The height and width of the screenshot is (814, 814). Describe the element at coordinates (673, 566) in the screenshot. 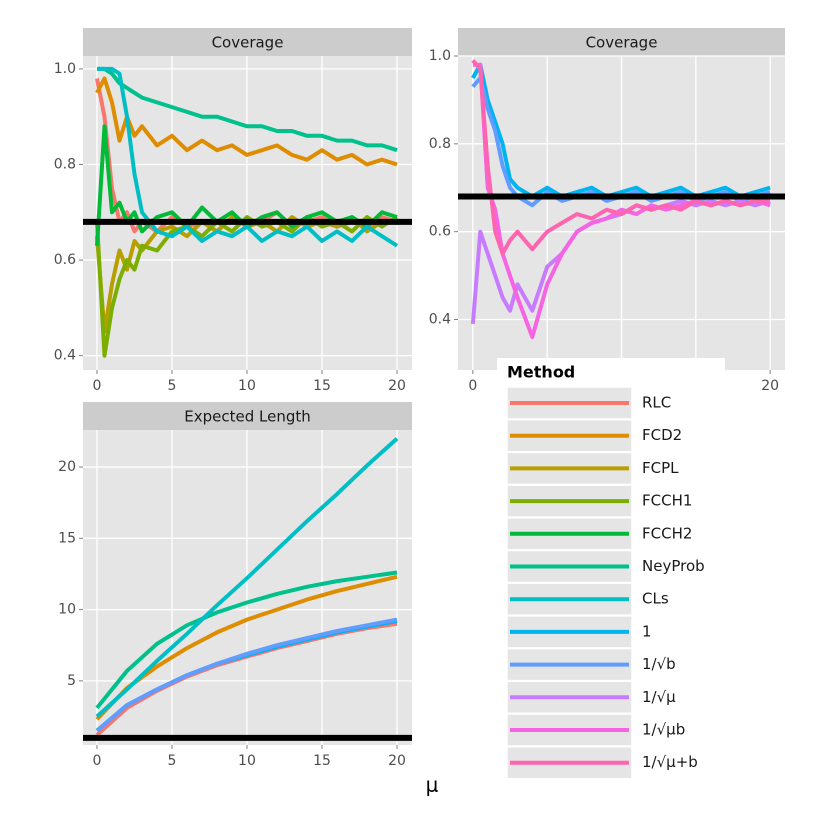

I see `legend-label: NeyProb` at that location.